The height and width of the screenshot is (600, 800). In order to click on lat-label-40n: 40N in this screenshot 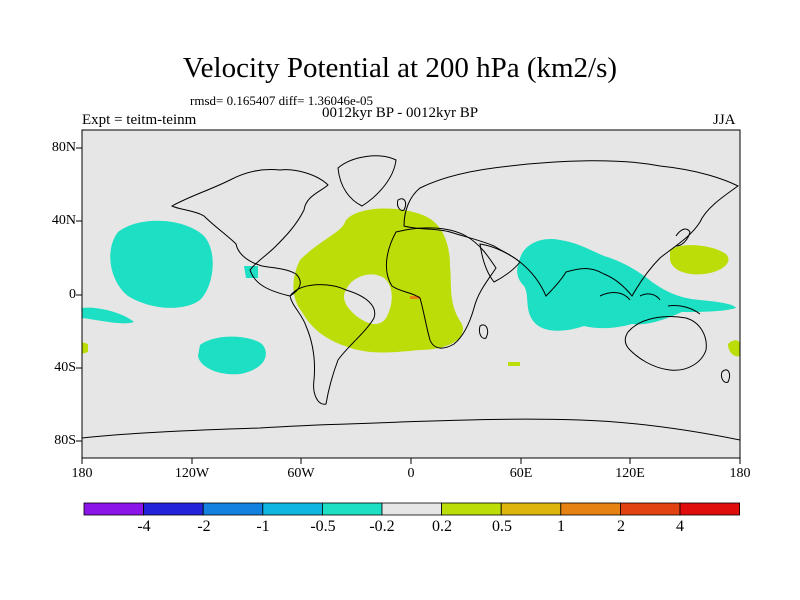, I will do `click(63, 220)`.